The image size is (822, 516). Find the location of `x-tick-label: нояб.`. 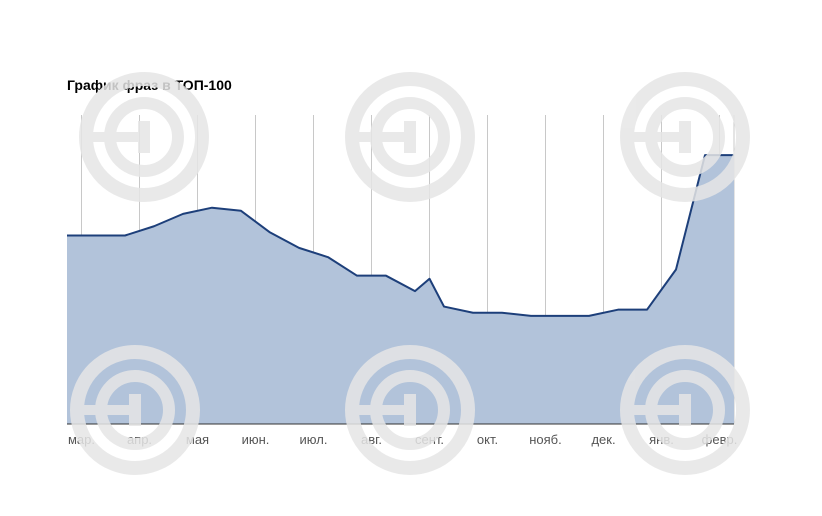

x-tick-label: нояб. is located at coordinates (545, 439).